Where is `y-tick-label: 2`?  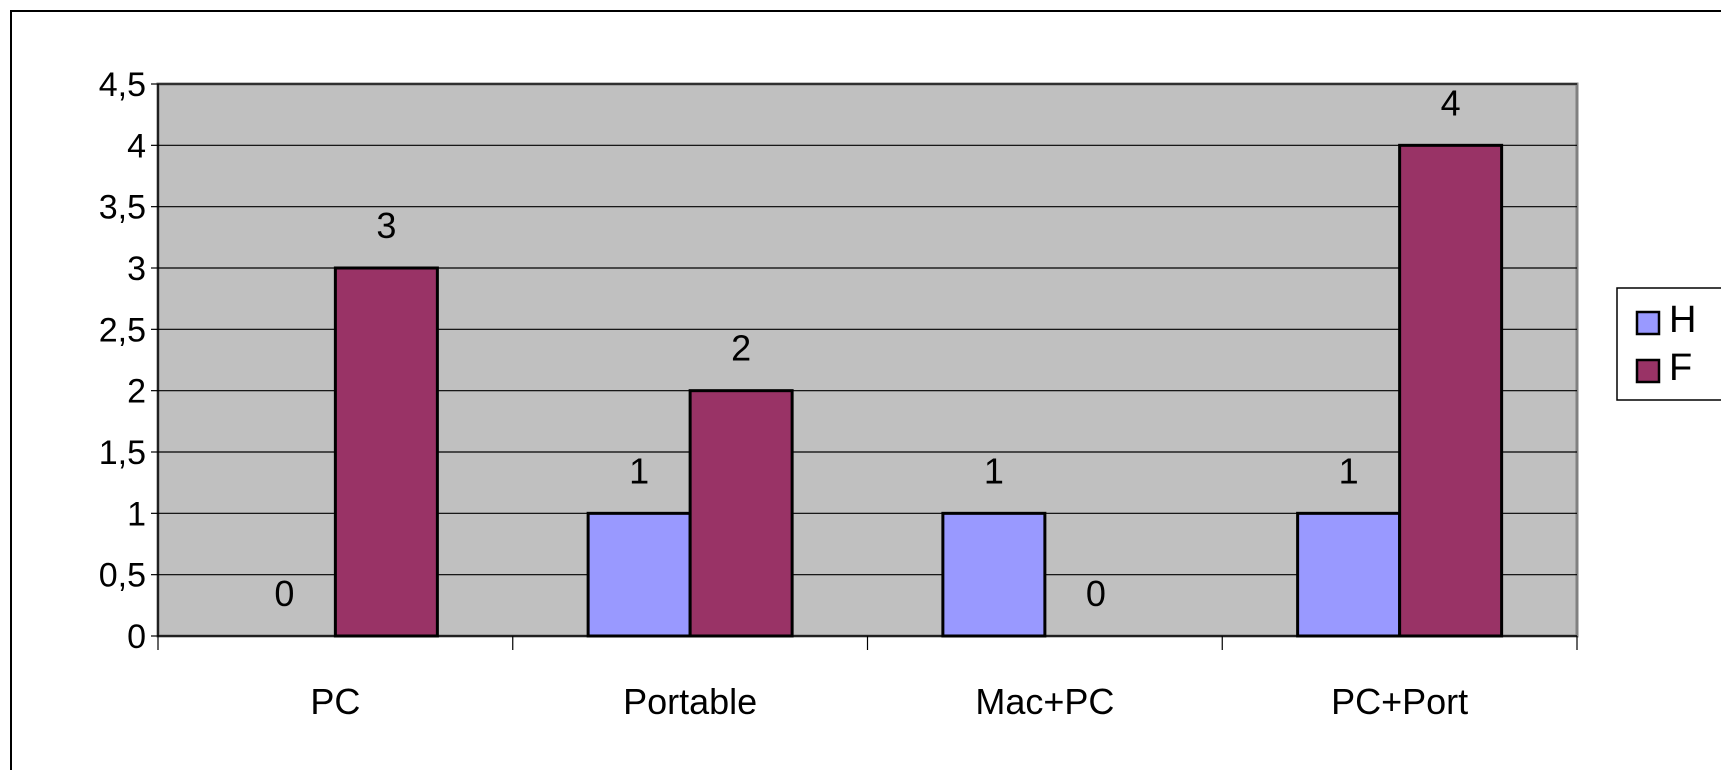 y-tick-label: 2 is located at coordinates (136, 392).